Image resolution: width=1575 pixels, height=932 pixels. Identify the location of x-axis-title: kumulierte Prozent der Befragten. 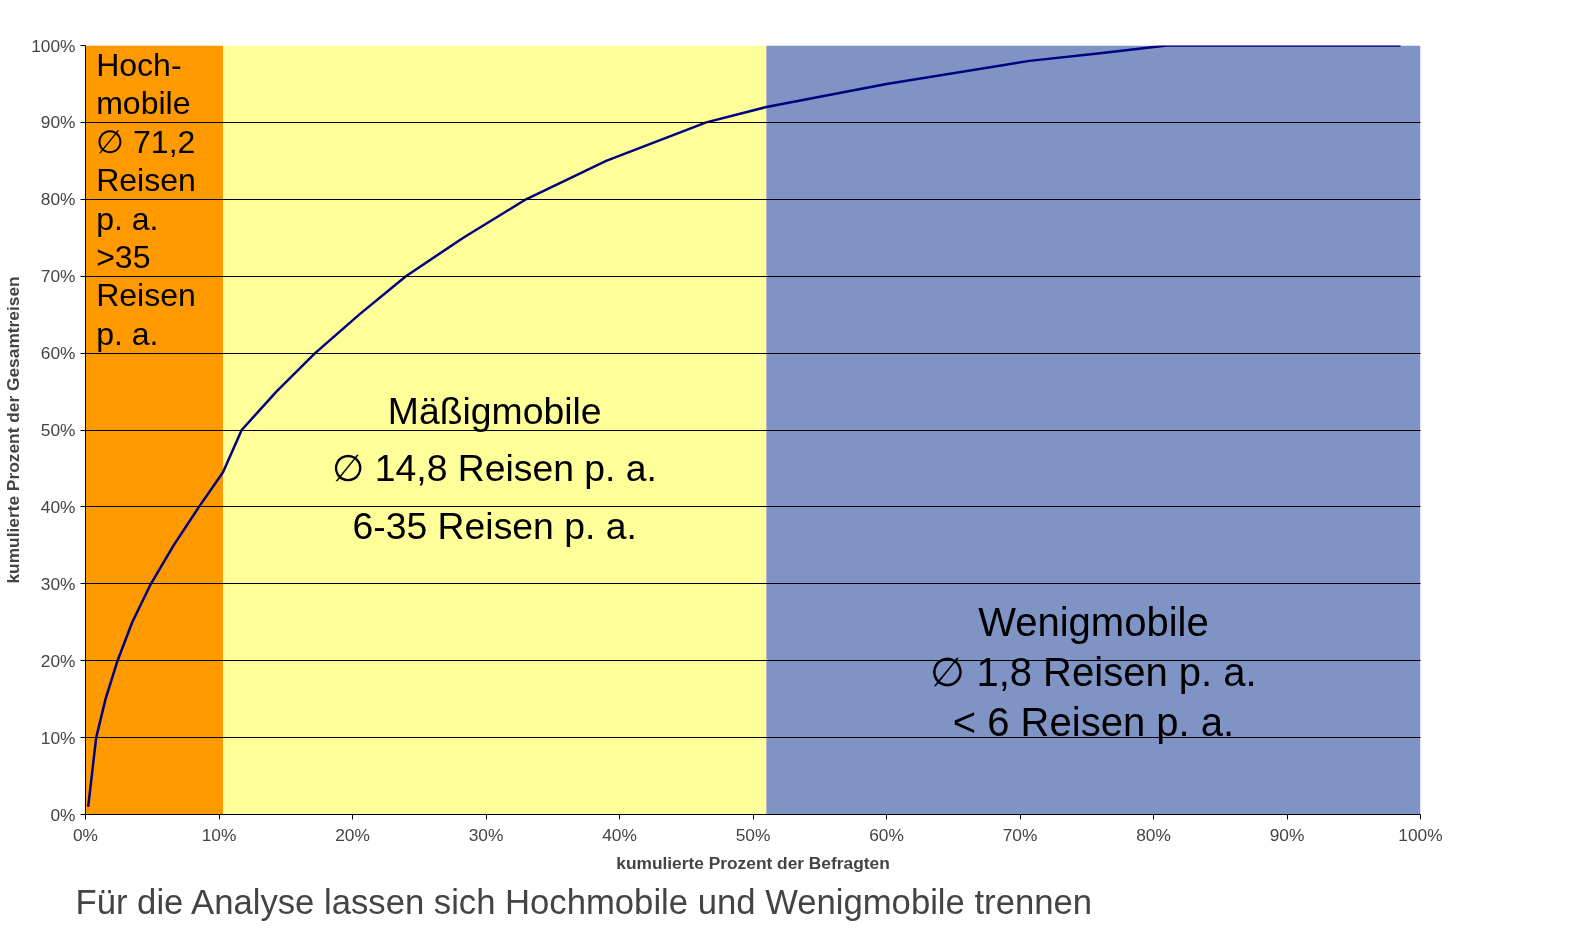
(753, 862).